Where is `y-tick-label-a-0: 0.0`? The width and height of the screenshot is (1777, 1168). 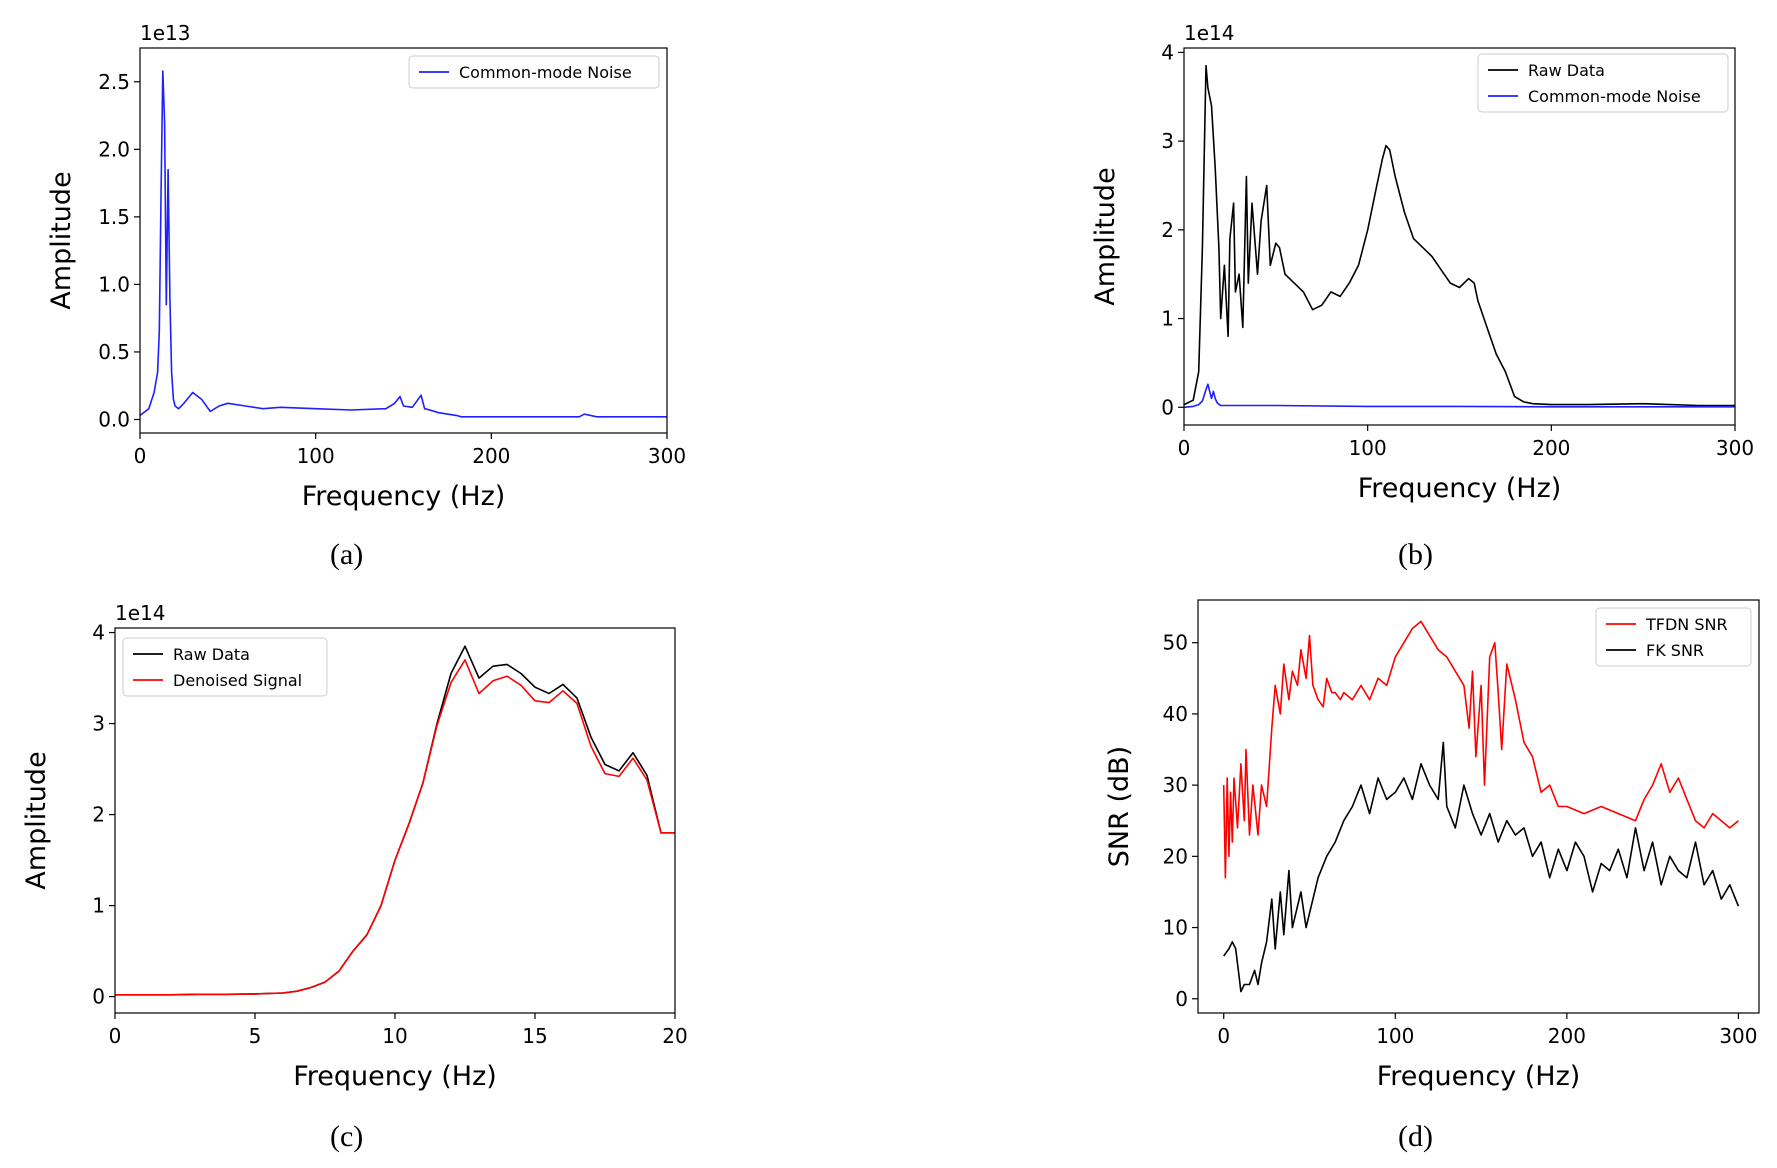 y-tick-label-a-0: 0.0 is located at coordinates (114, 419).